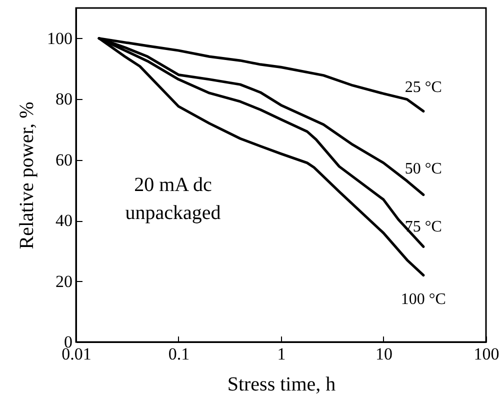  What do you see at coordinates (59, 38) in the screenshot?
I see `y-tick-label: 100` at bounding box center [59, 38].